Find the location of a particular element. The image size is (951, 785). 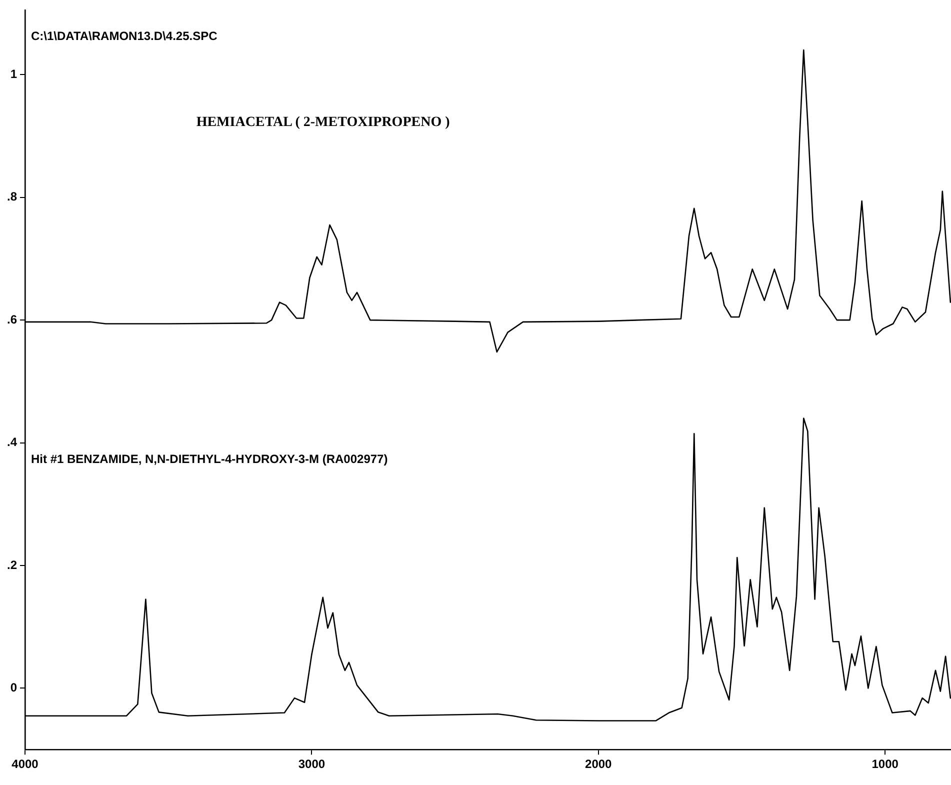

y-tick-label: 1 is located at coordinates (14, 73).